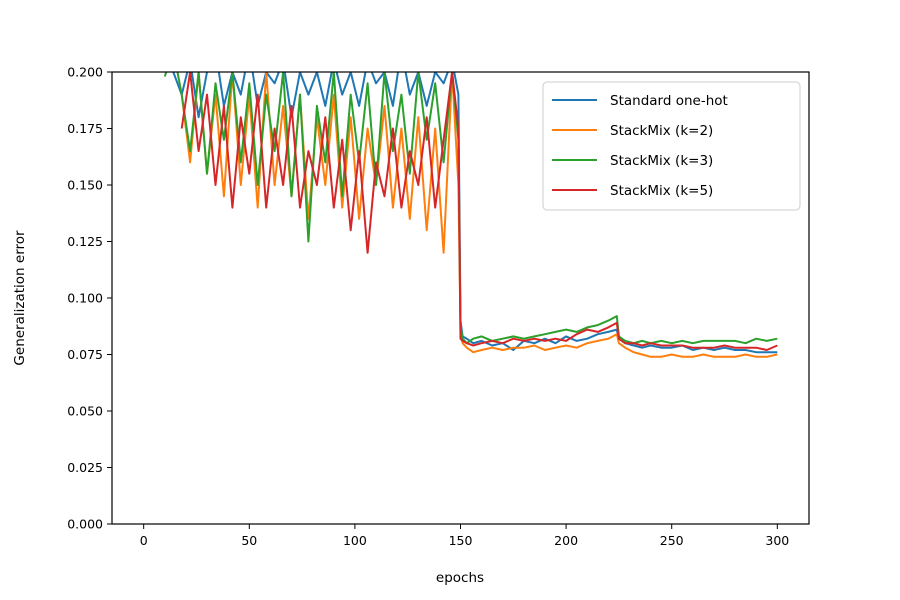  I want to click on y-tick-label: 0.075, so click(85, 354).